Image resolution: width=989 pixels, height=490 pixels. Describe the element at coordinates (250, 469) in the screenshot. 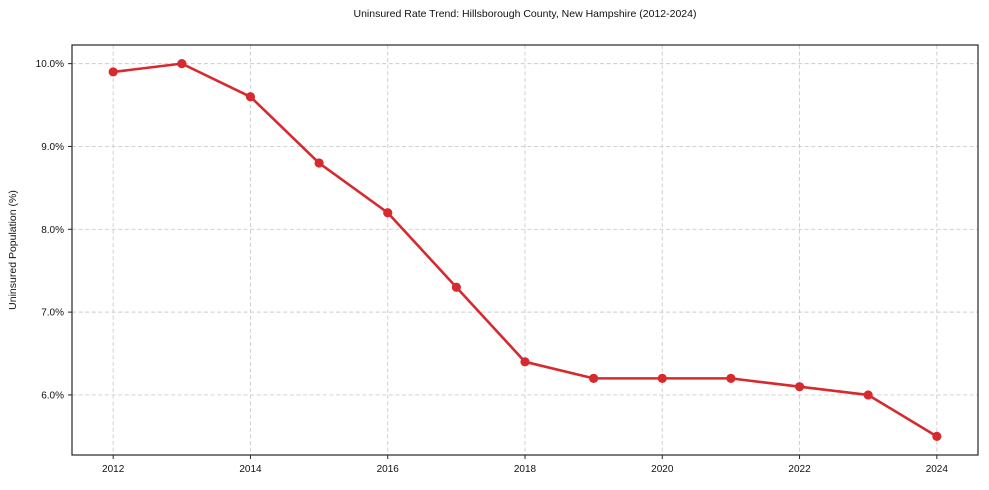

I see `x-tick-label: 2014` at that location.